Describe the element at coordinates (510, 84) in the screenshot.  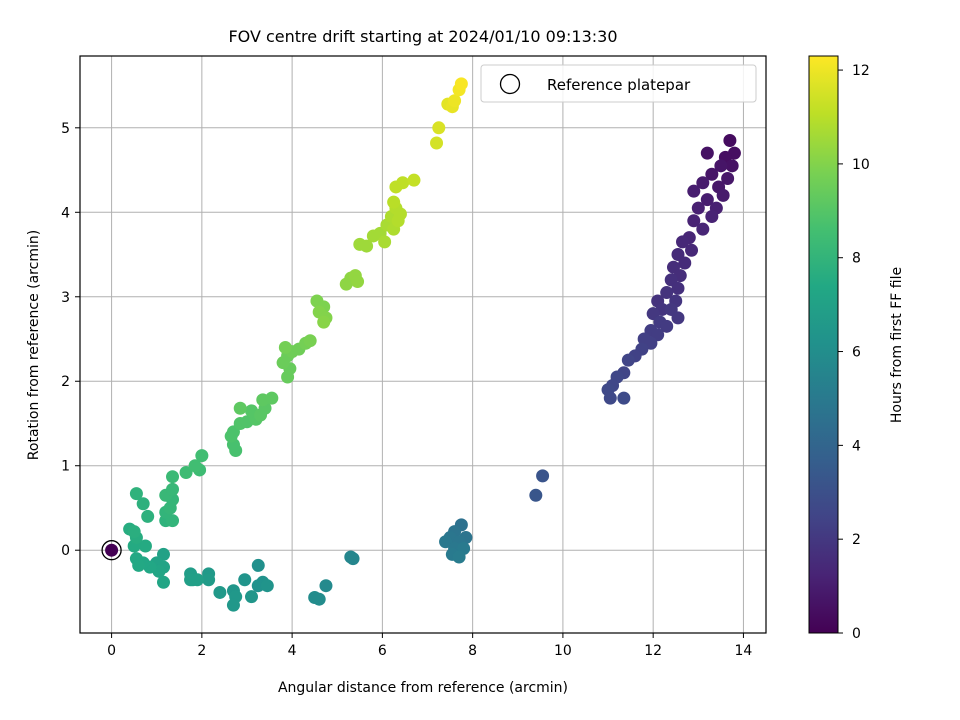
I see `legend-marker` at that location.